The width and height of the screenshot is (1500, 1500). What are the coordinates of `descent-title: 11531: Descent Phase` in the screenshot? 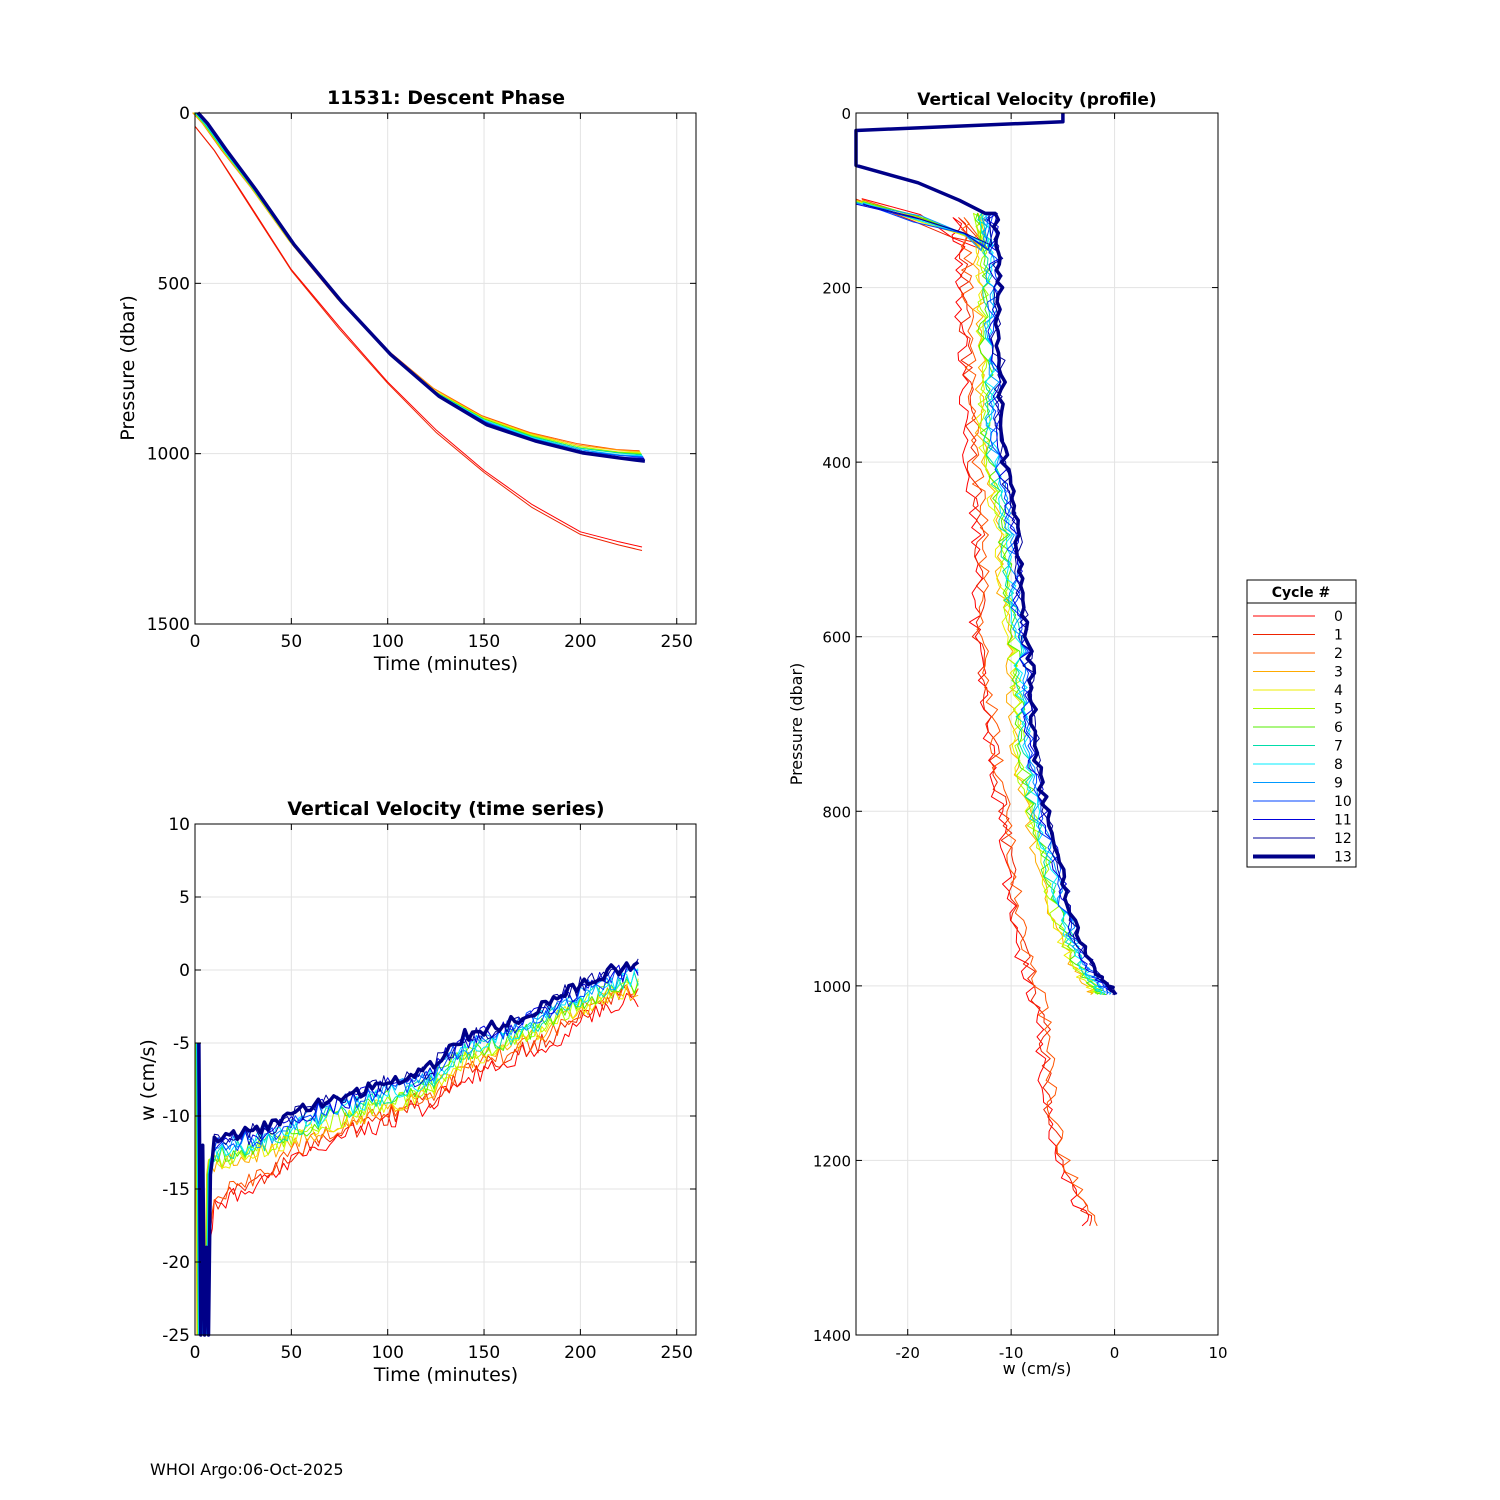 It's located at (446, 98).